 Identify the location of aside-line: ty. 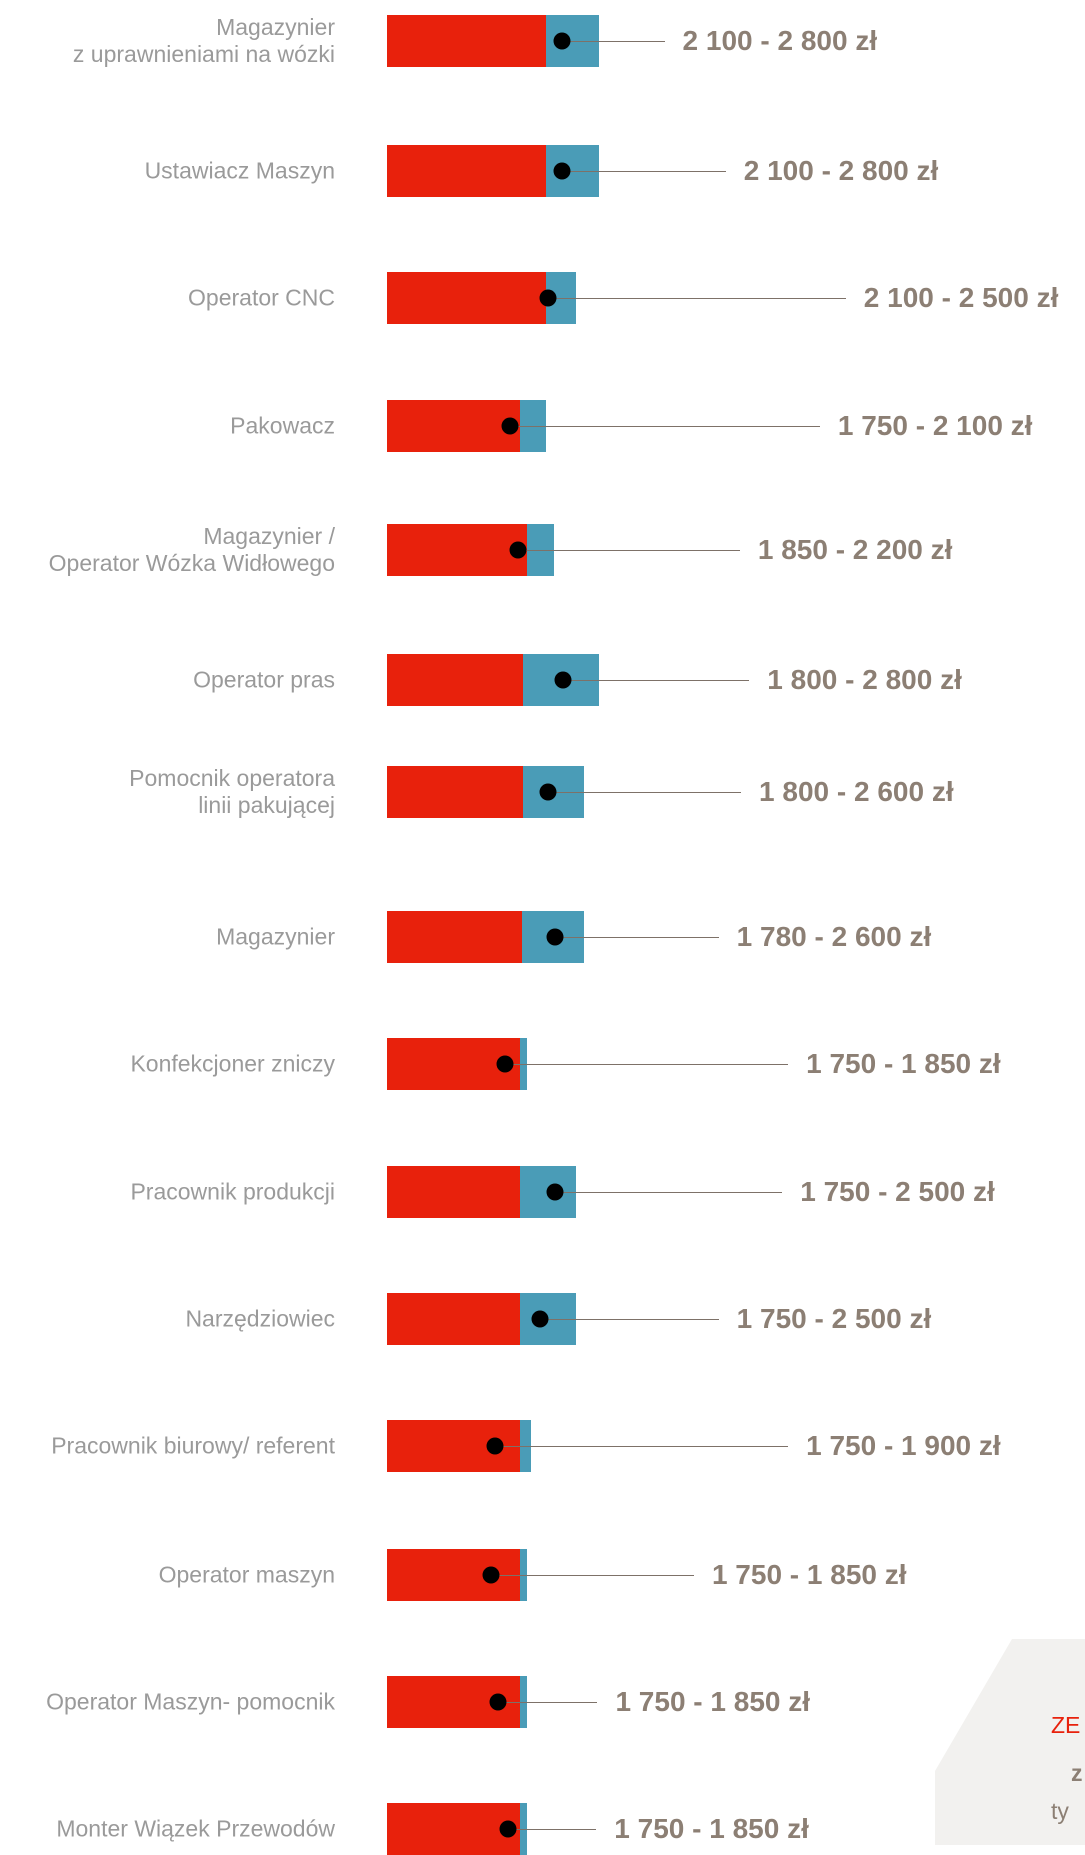
(1060, 1811).